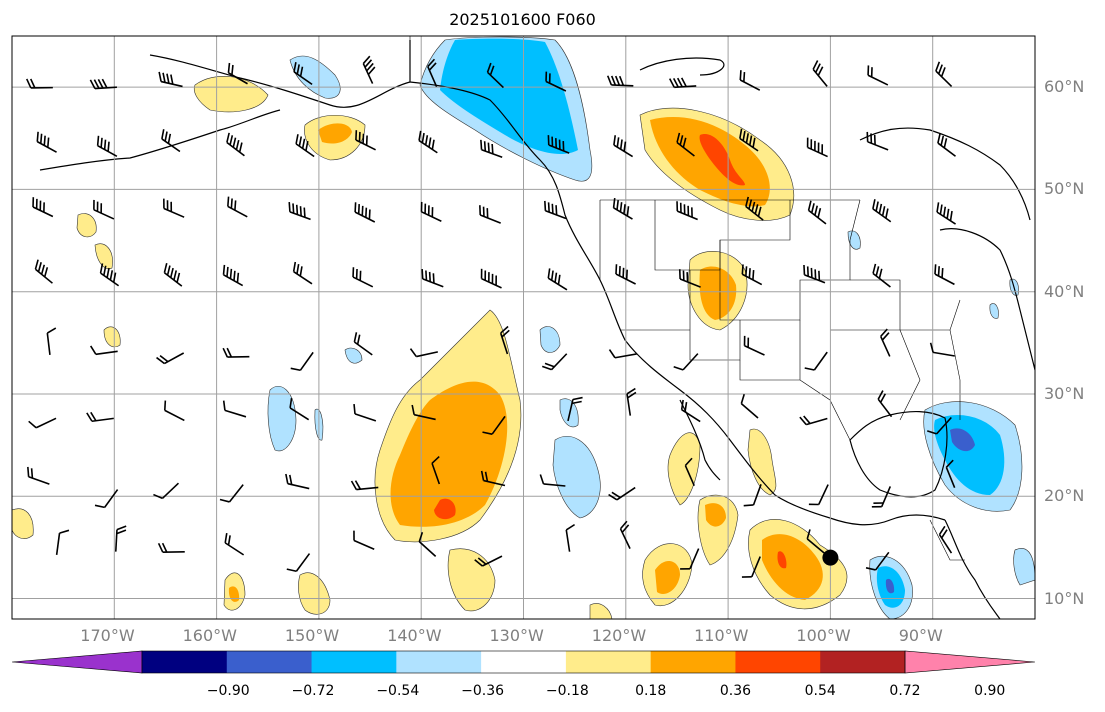 This screenshot has width=1105, height=712. I want to click on longitude-label: 150°W, so click(312, 635).